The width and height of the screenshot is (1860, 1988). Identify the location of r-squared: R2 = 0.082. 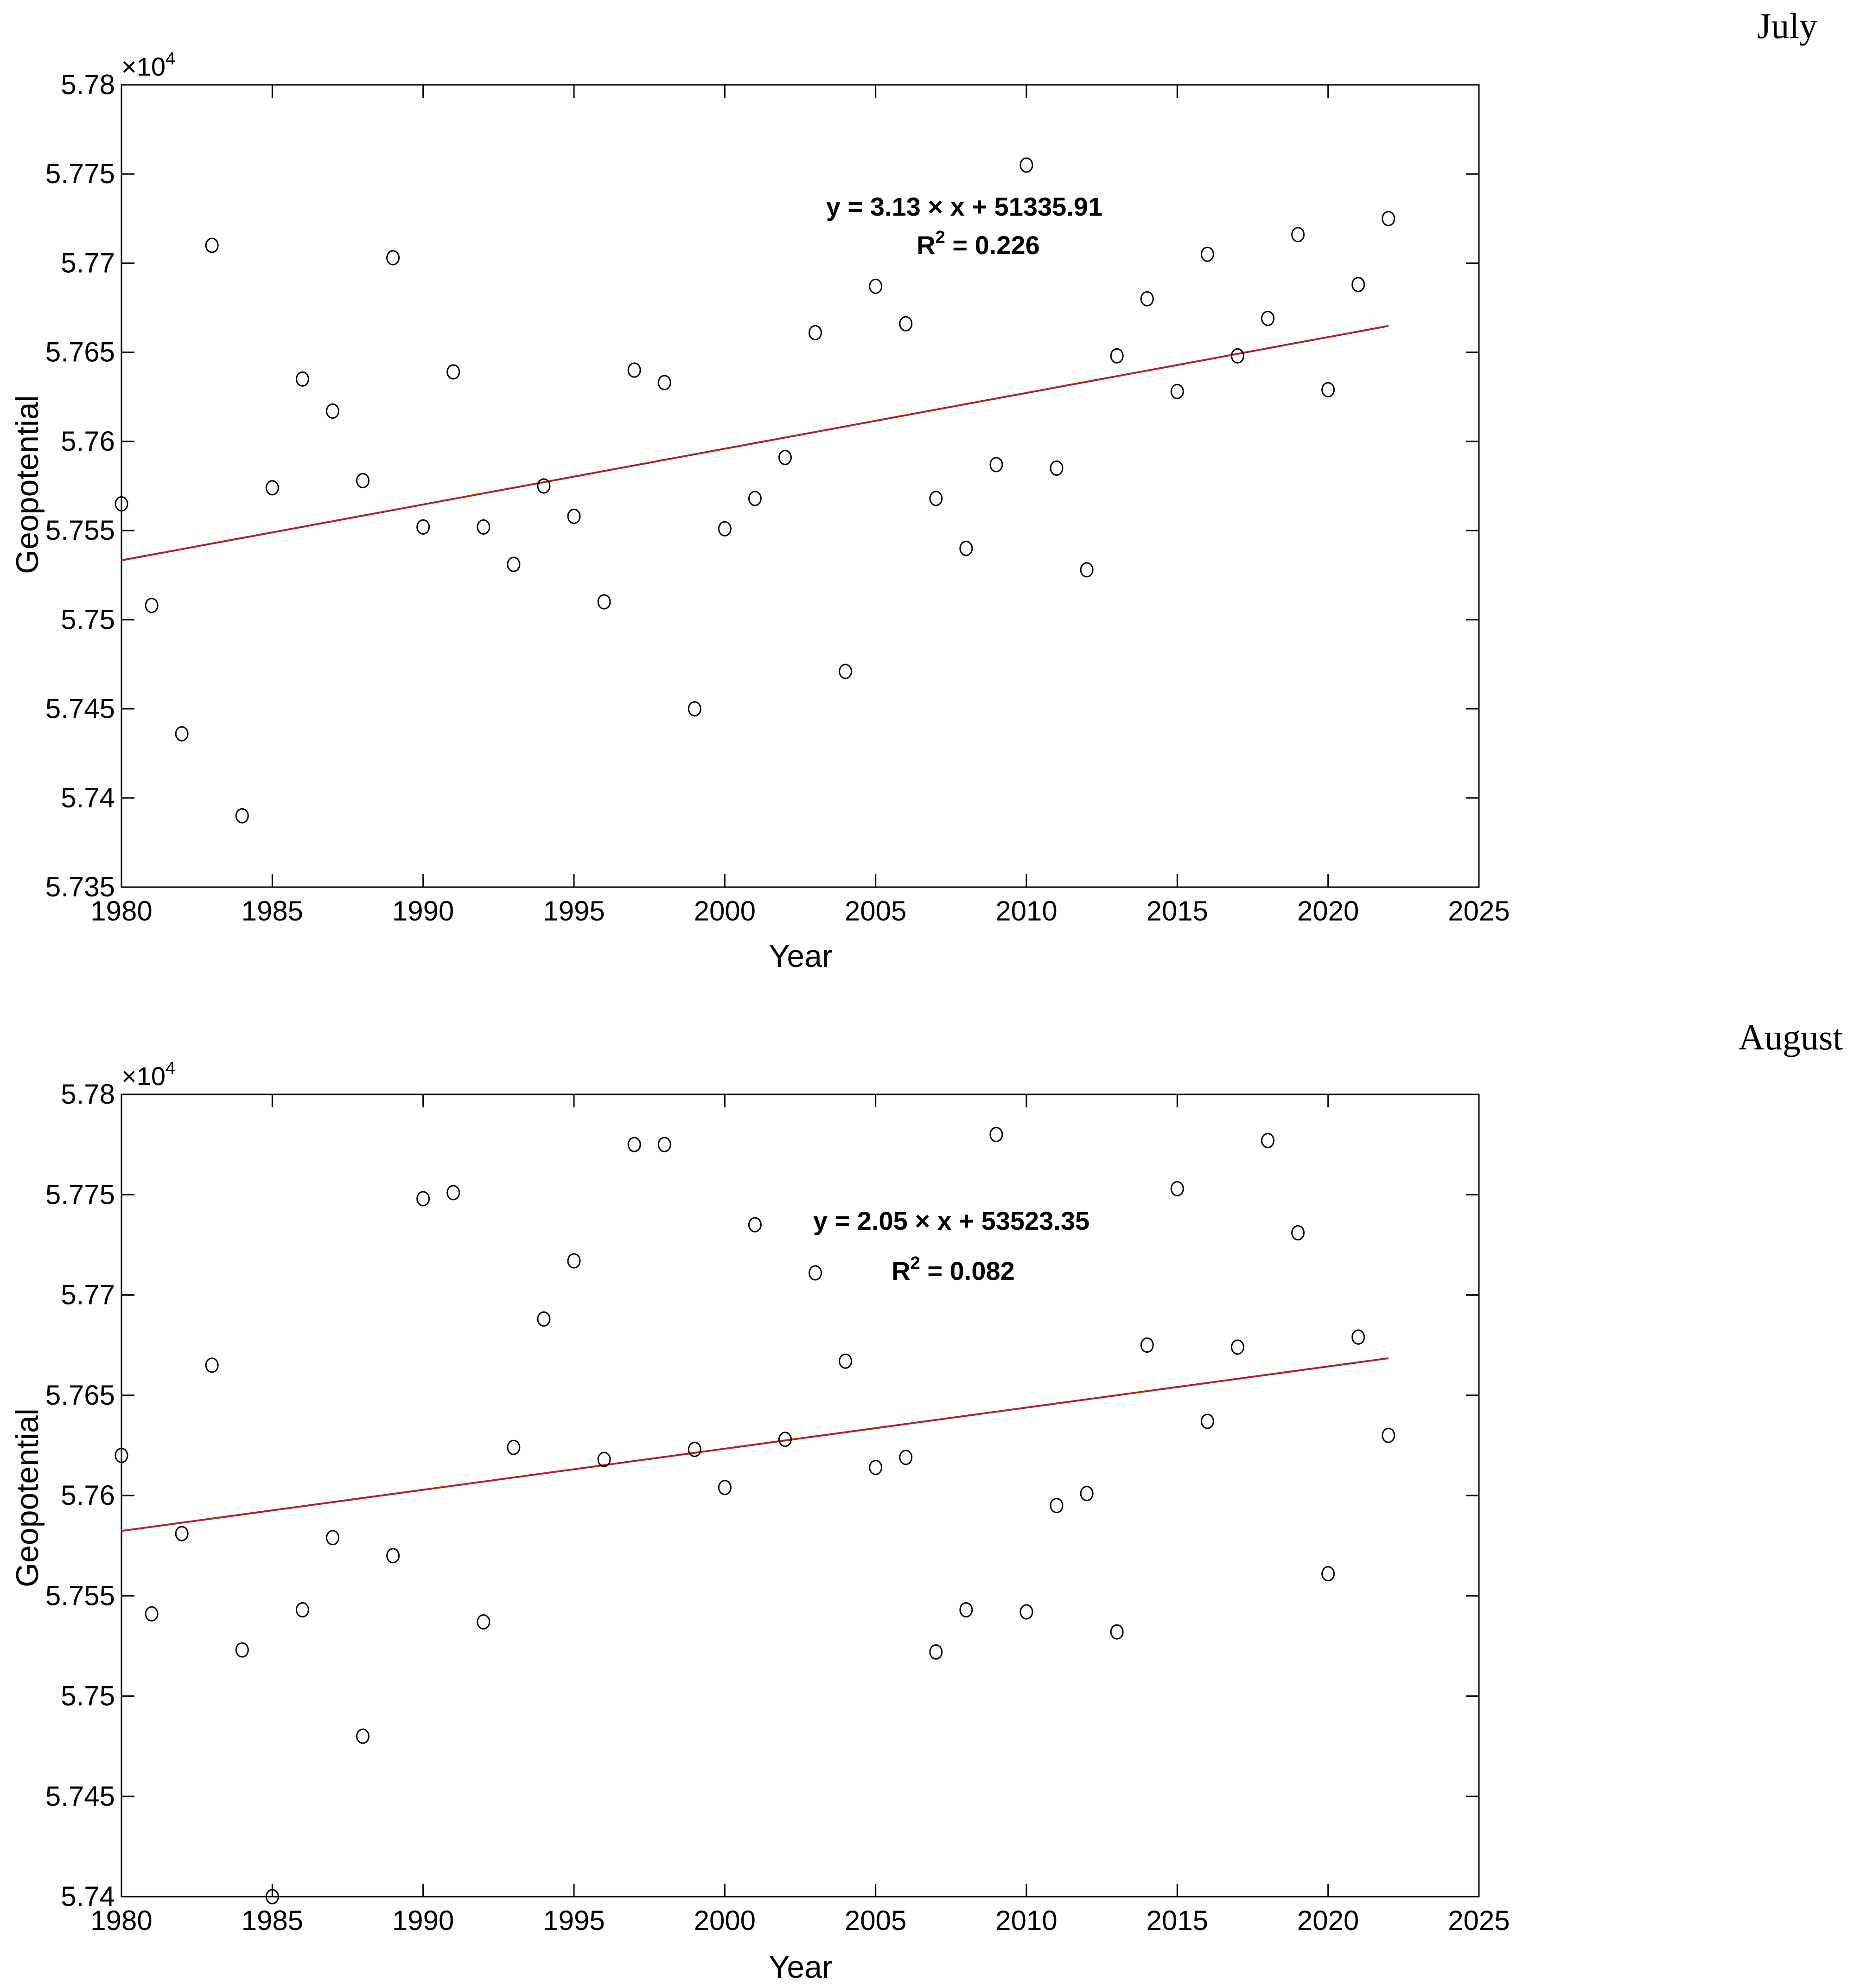
(954, 1269).